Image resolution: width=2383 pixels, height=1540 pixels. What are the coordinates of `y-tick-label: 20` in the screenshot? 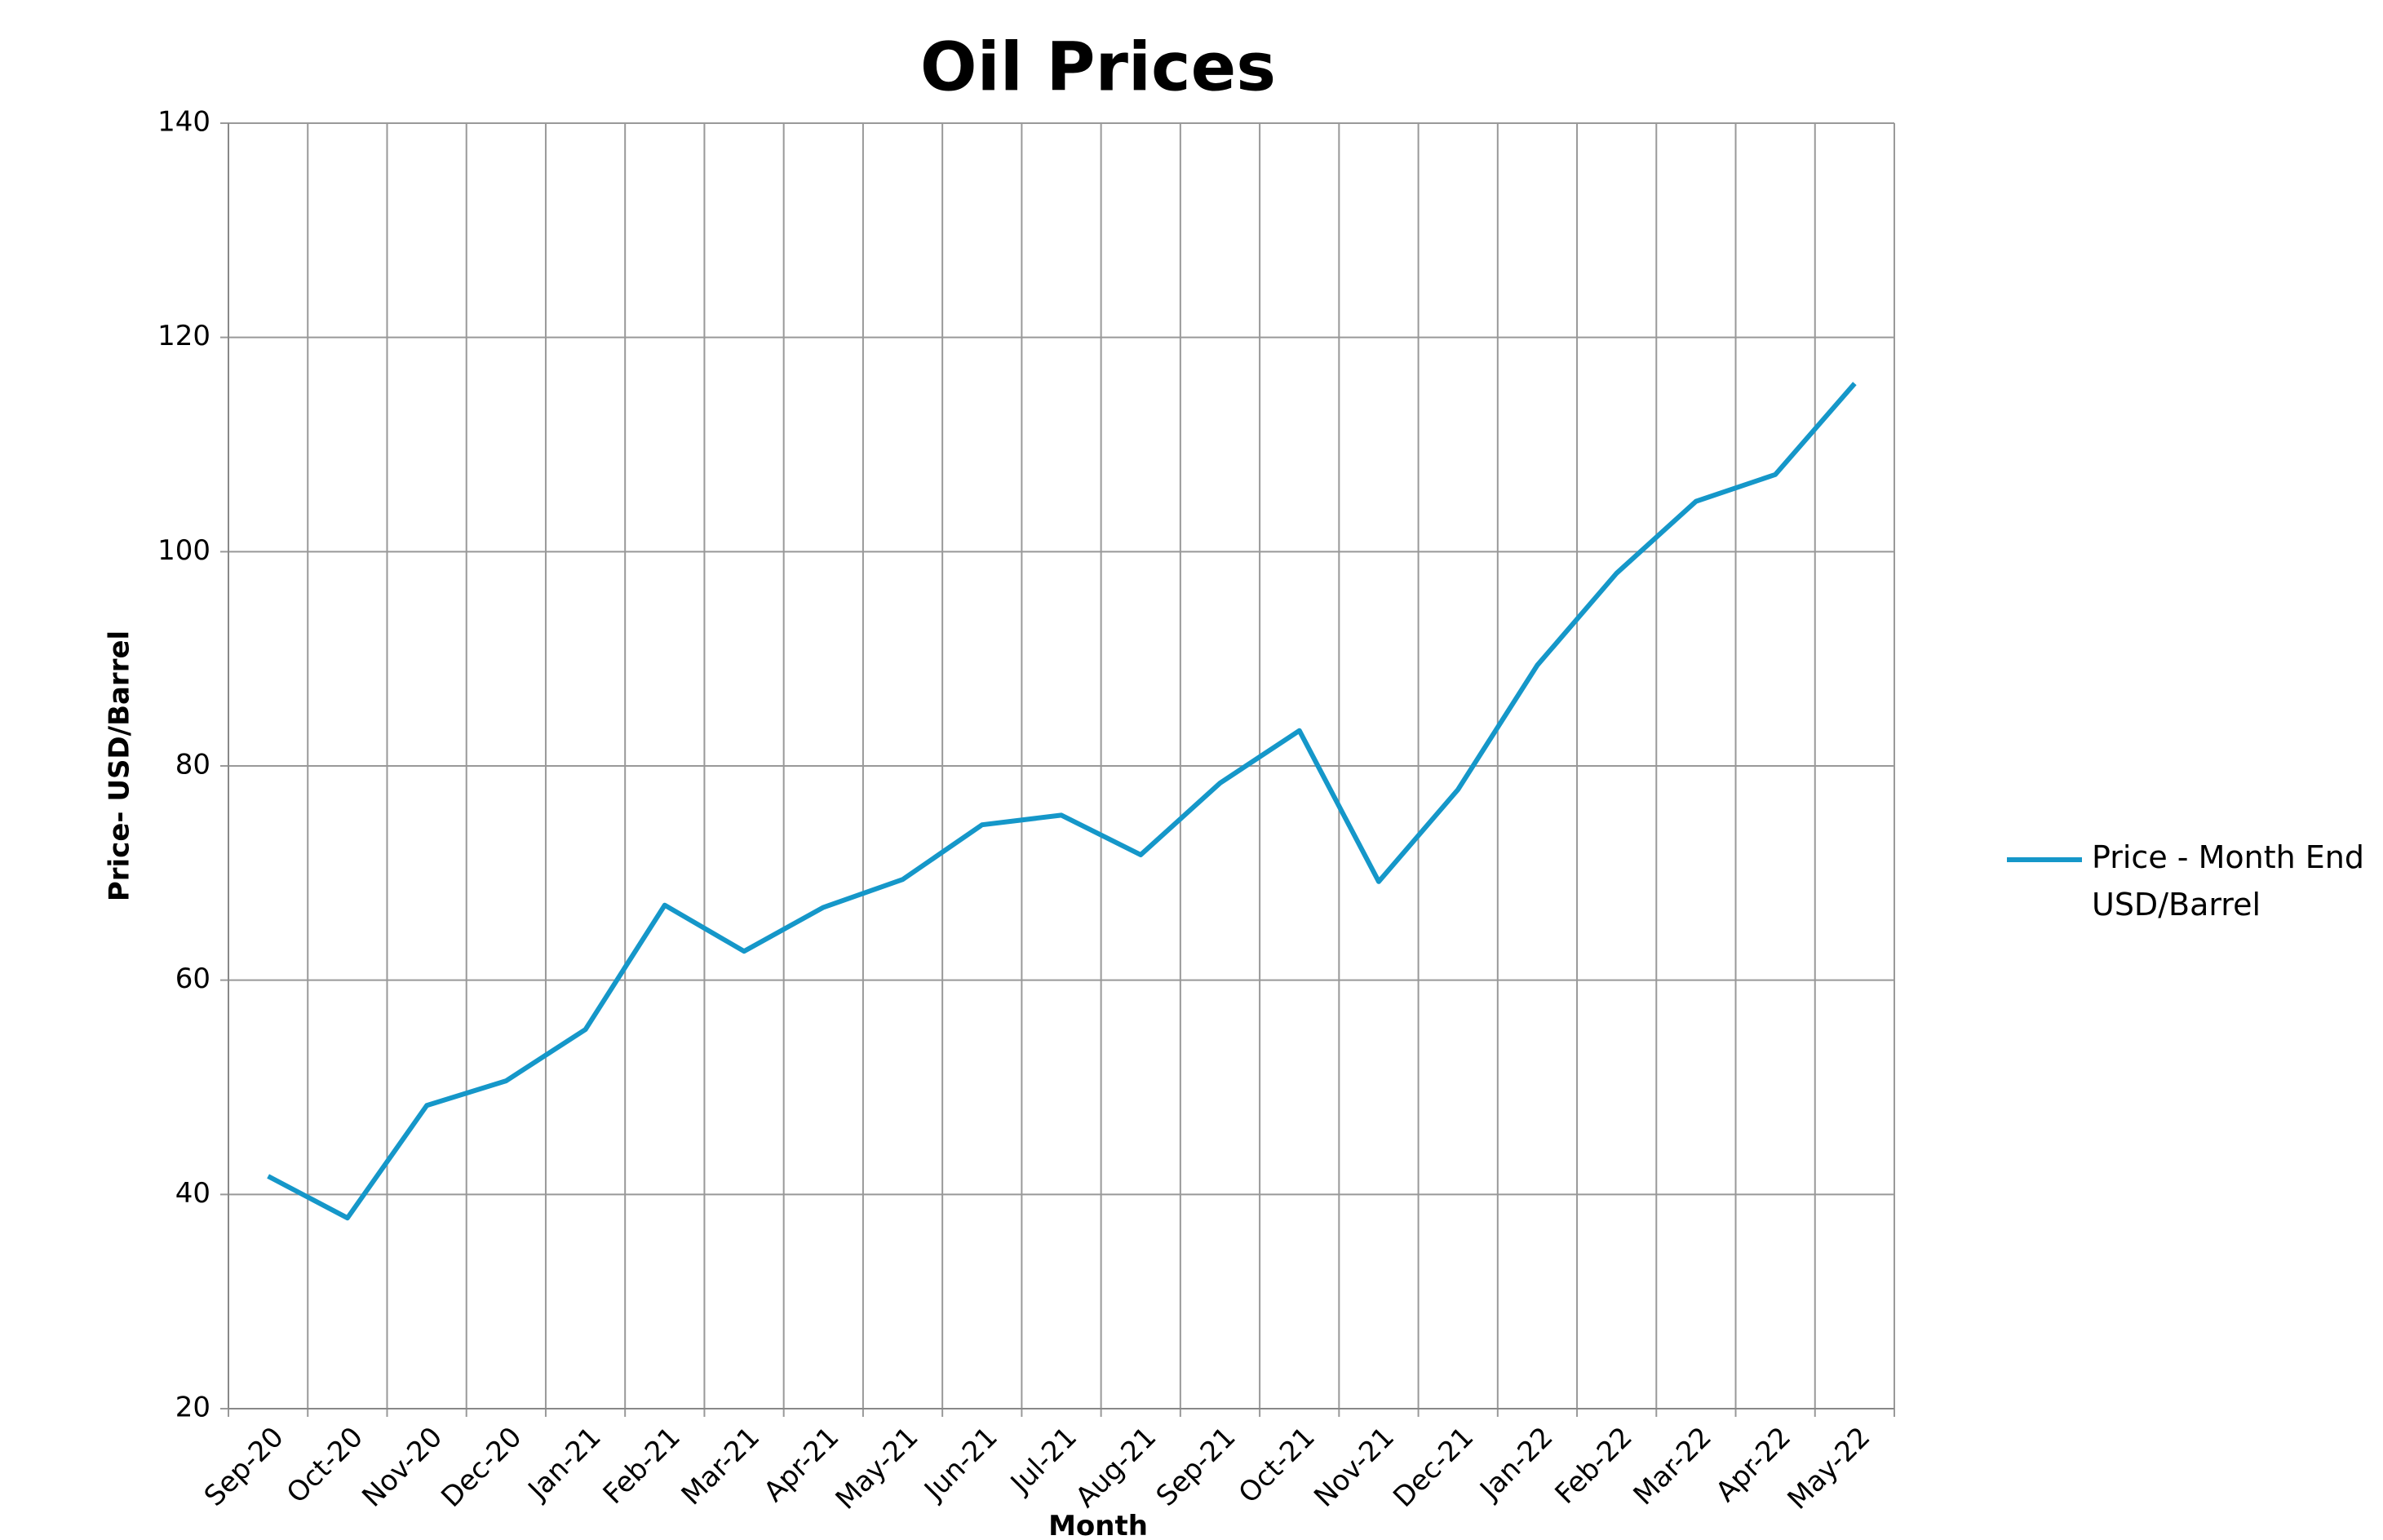 It's located at (193, 1408).